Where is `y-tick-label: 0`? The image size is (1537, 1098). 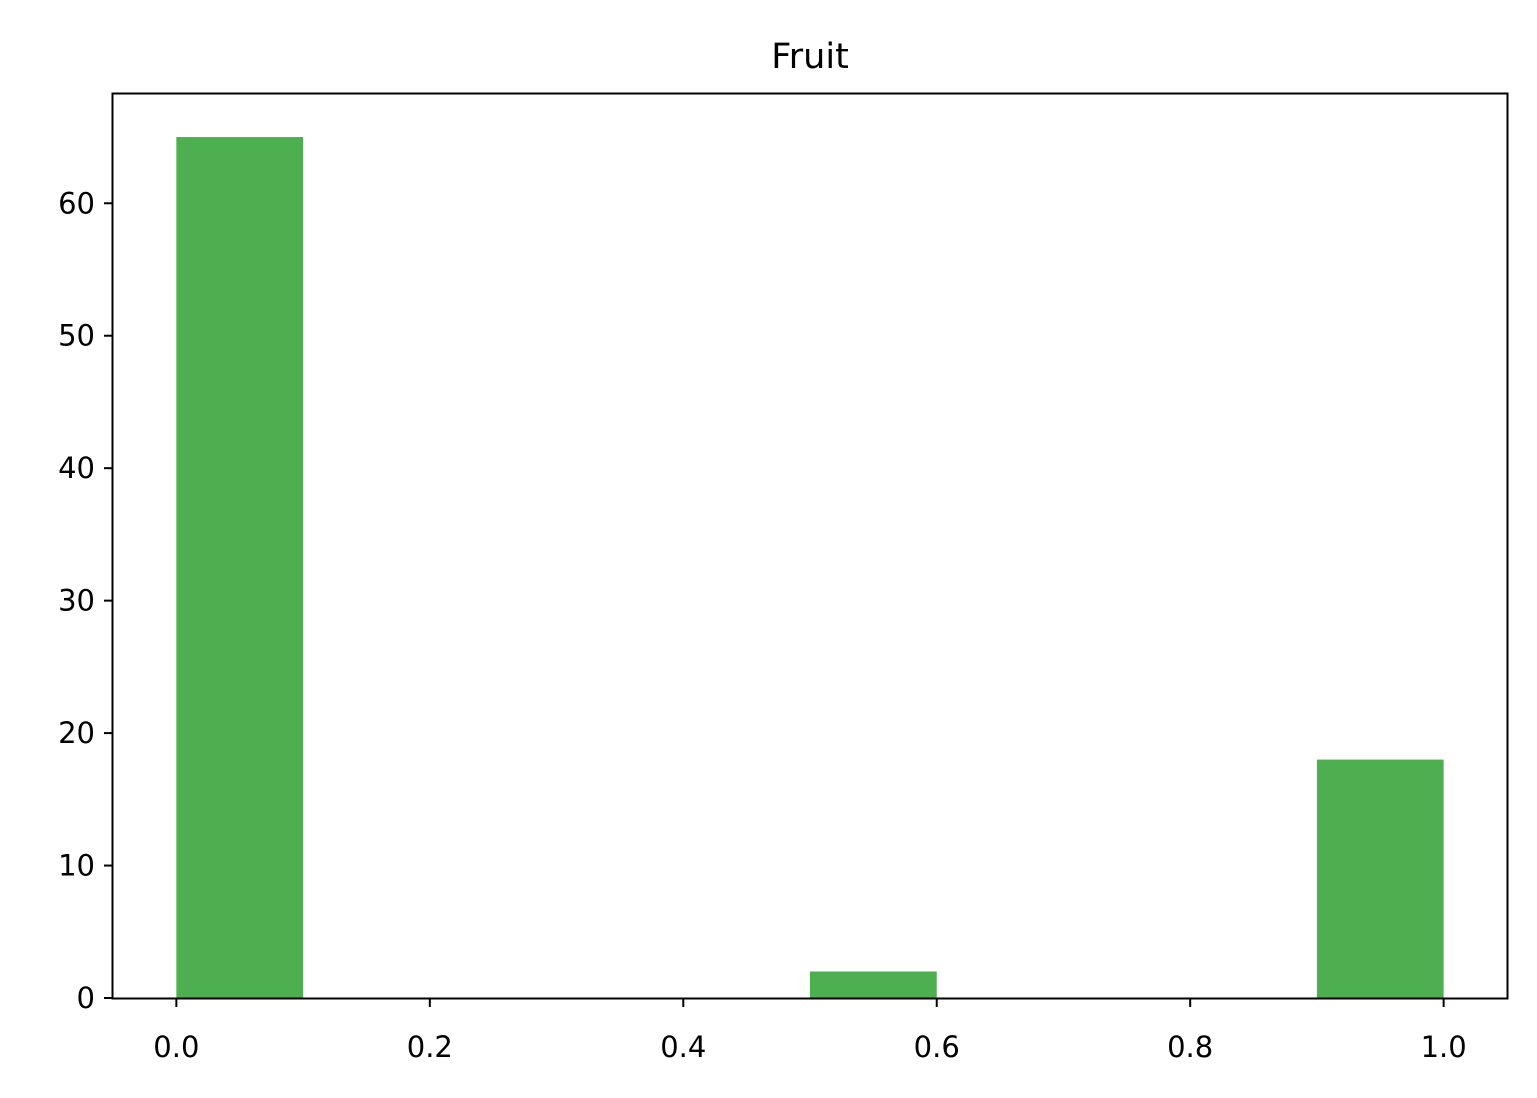 y-tick-label: 0 is located at coordinates (86, 998).